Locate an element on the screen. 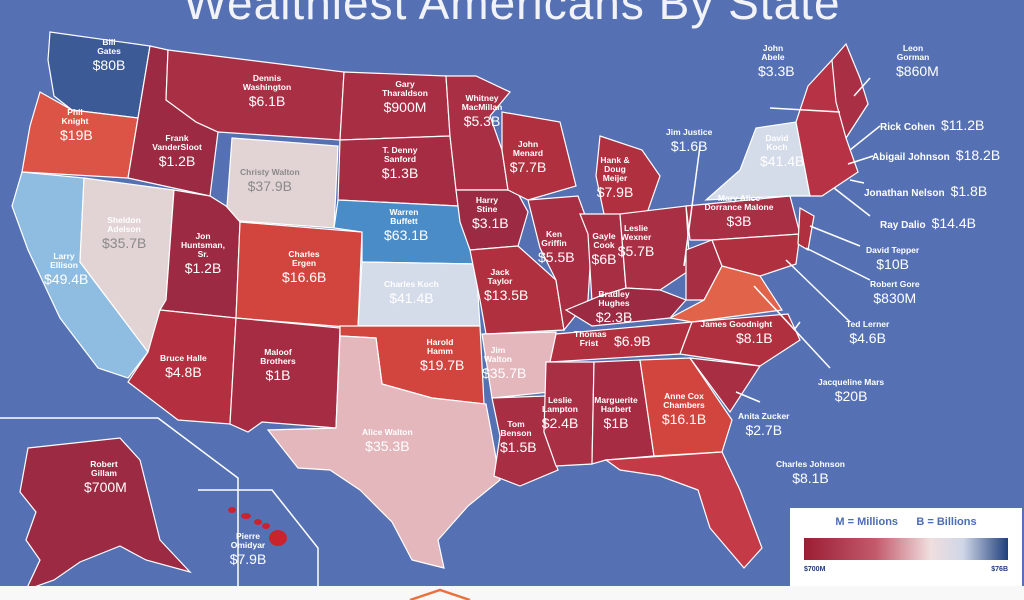 The image size is (1024, 600). legend-color-scale is located at coordinates (906, 549).